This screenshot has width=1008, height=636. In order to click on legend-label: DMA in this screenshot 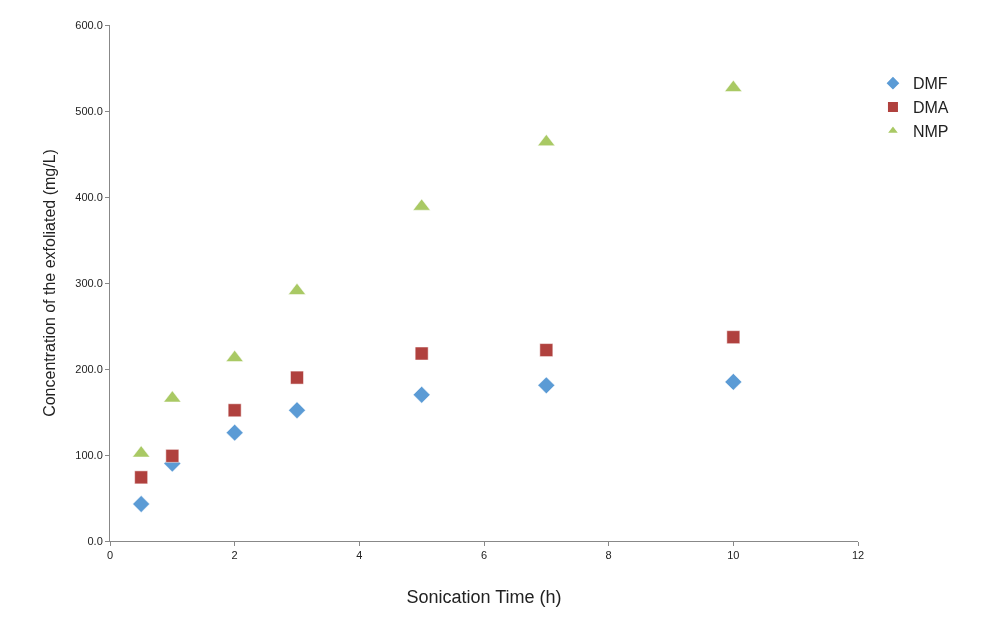, I will do `click(930, 108)`.